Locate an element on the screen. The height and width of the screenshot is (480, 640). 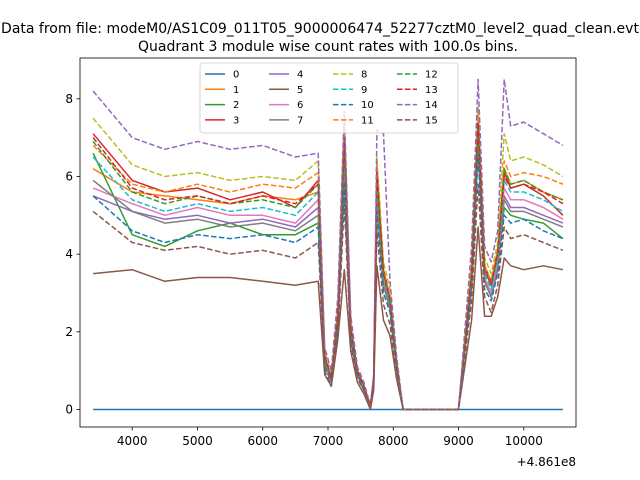
legend-label-14: 14 is located at coordinates (431, 105).